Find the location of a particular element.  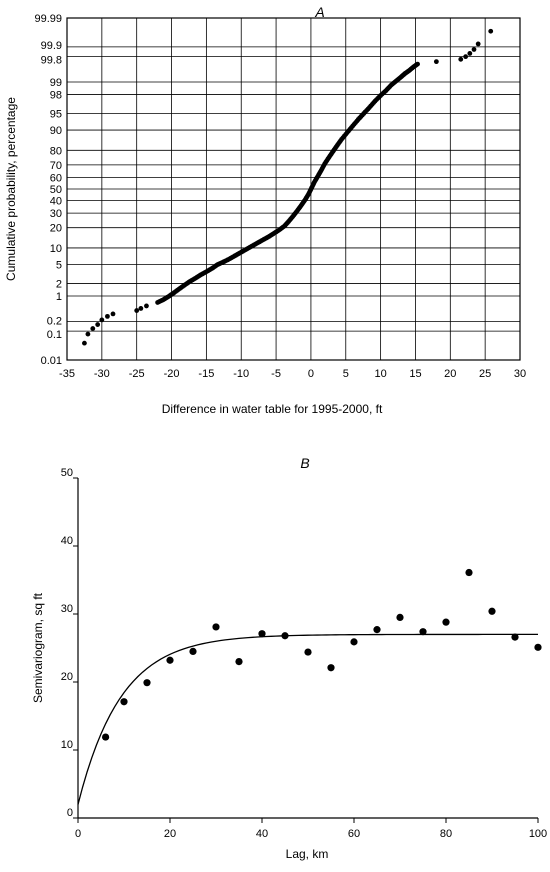

panel-a-y-tick-label: 2 is located at coordinates (59, 284).